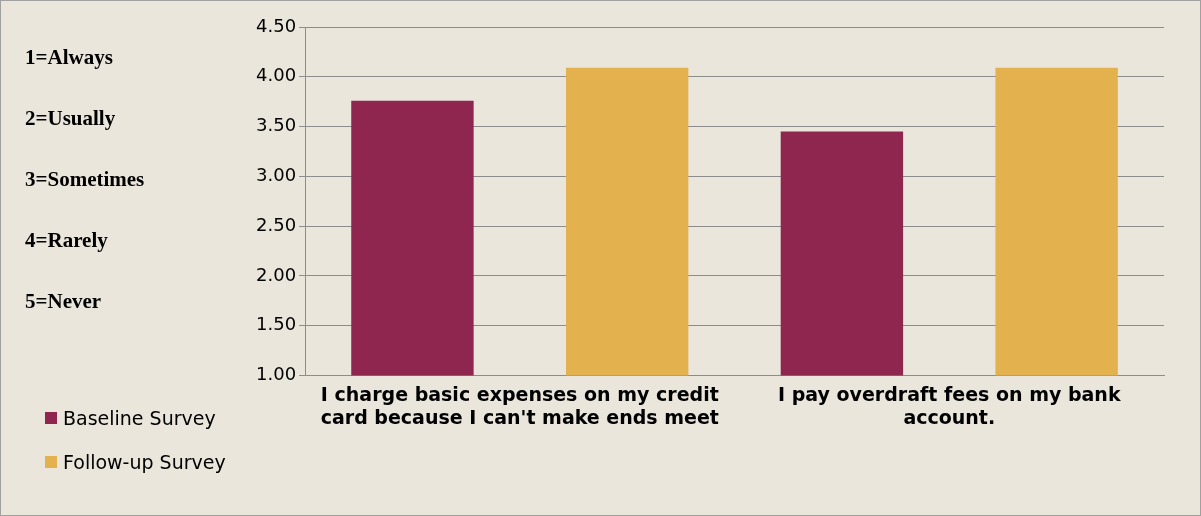 This screenshot has width=1201, height=516. What do you see at coordinates (71, 119) in the screenshot?
I see `text: 2=Usually` at bounding box center [71, 119].